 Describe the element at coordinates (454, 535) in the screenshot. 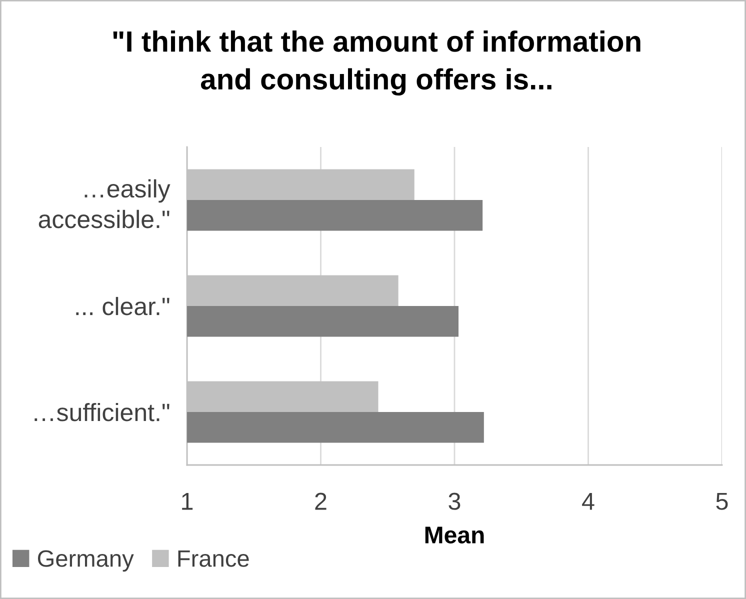

I see `x-axis-title: Mean` at that location.